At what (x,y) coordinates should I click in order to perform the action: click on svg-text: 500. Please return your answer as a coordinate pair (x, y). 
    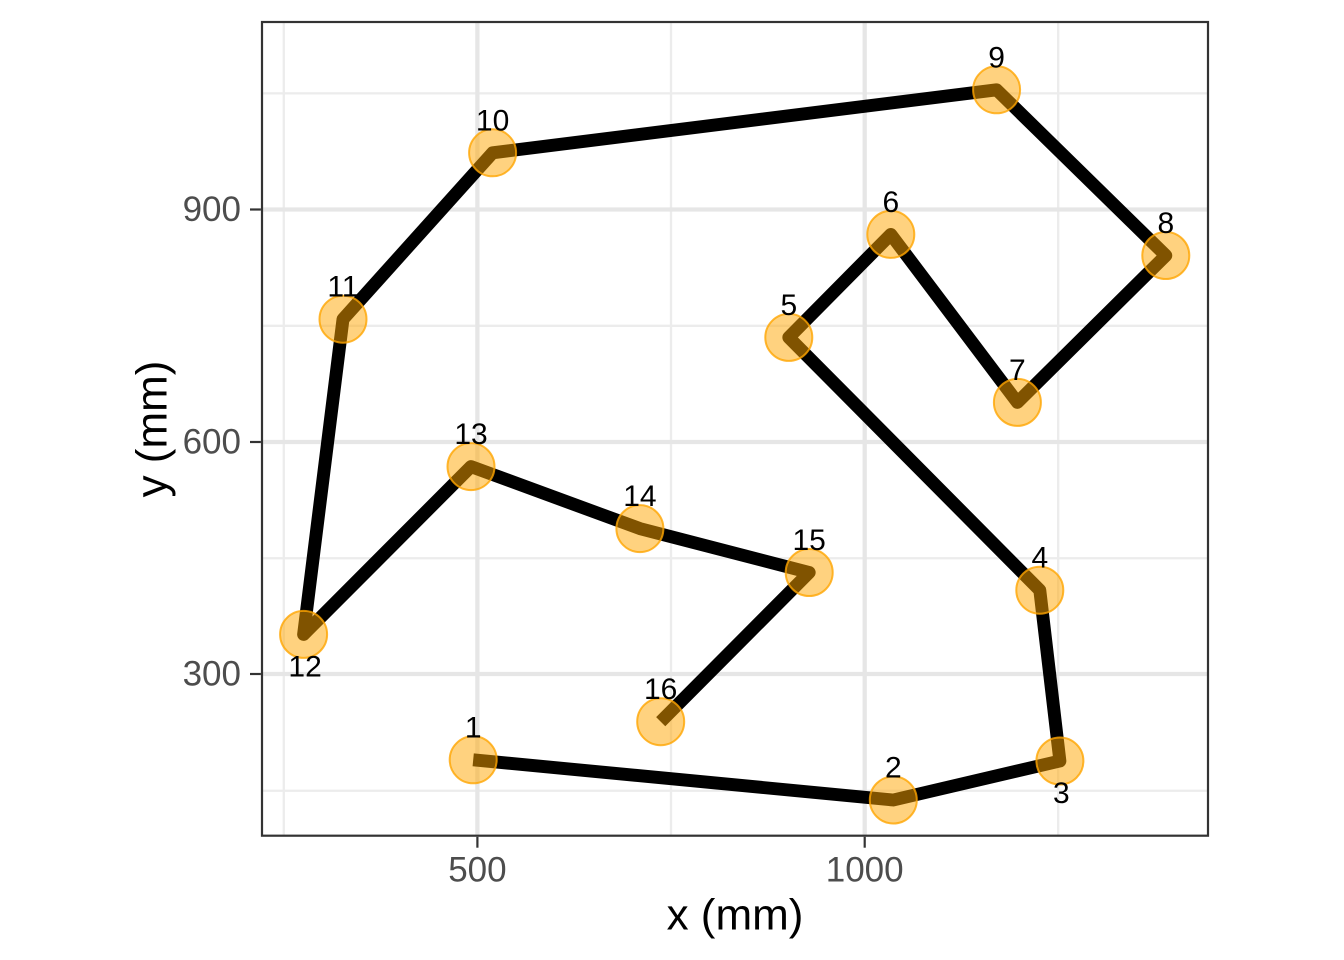
    Looking at the image, I should click on (477, 870).